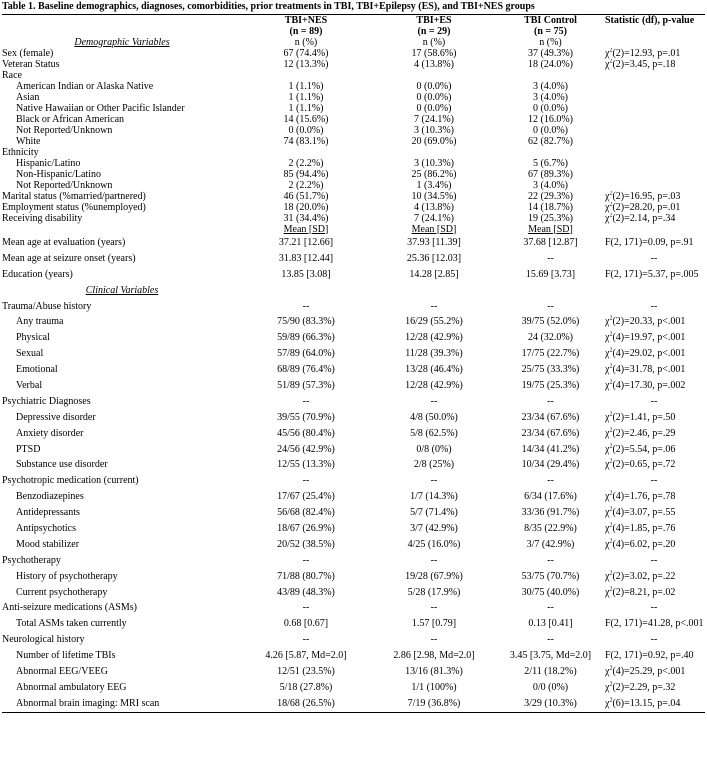 The height and width of the screenshot is (757, 707). Describe the element at coordinates (550, 656) in the screenshot. I see `cell: 3.45 [3.75, Md=2.0]` at that location.